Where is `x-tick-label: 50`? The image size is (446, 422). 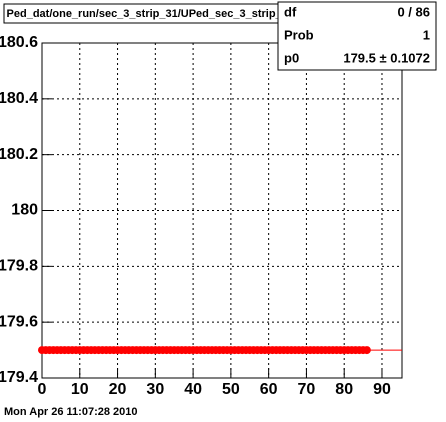
x-tick-label: 50 is located at coordinates (231, 389).